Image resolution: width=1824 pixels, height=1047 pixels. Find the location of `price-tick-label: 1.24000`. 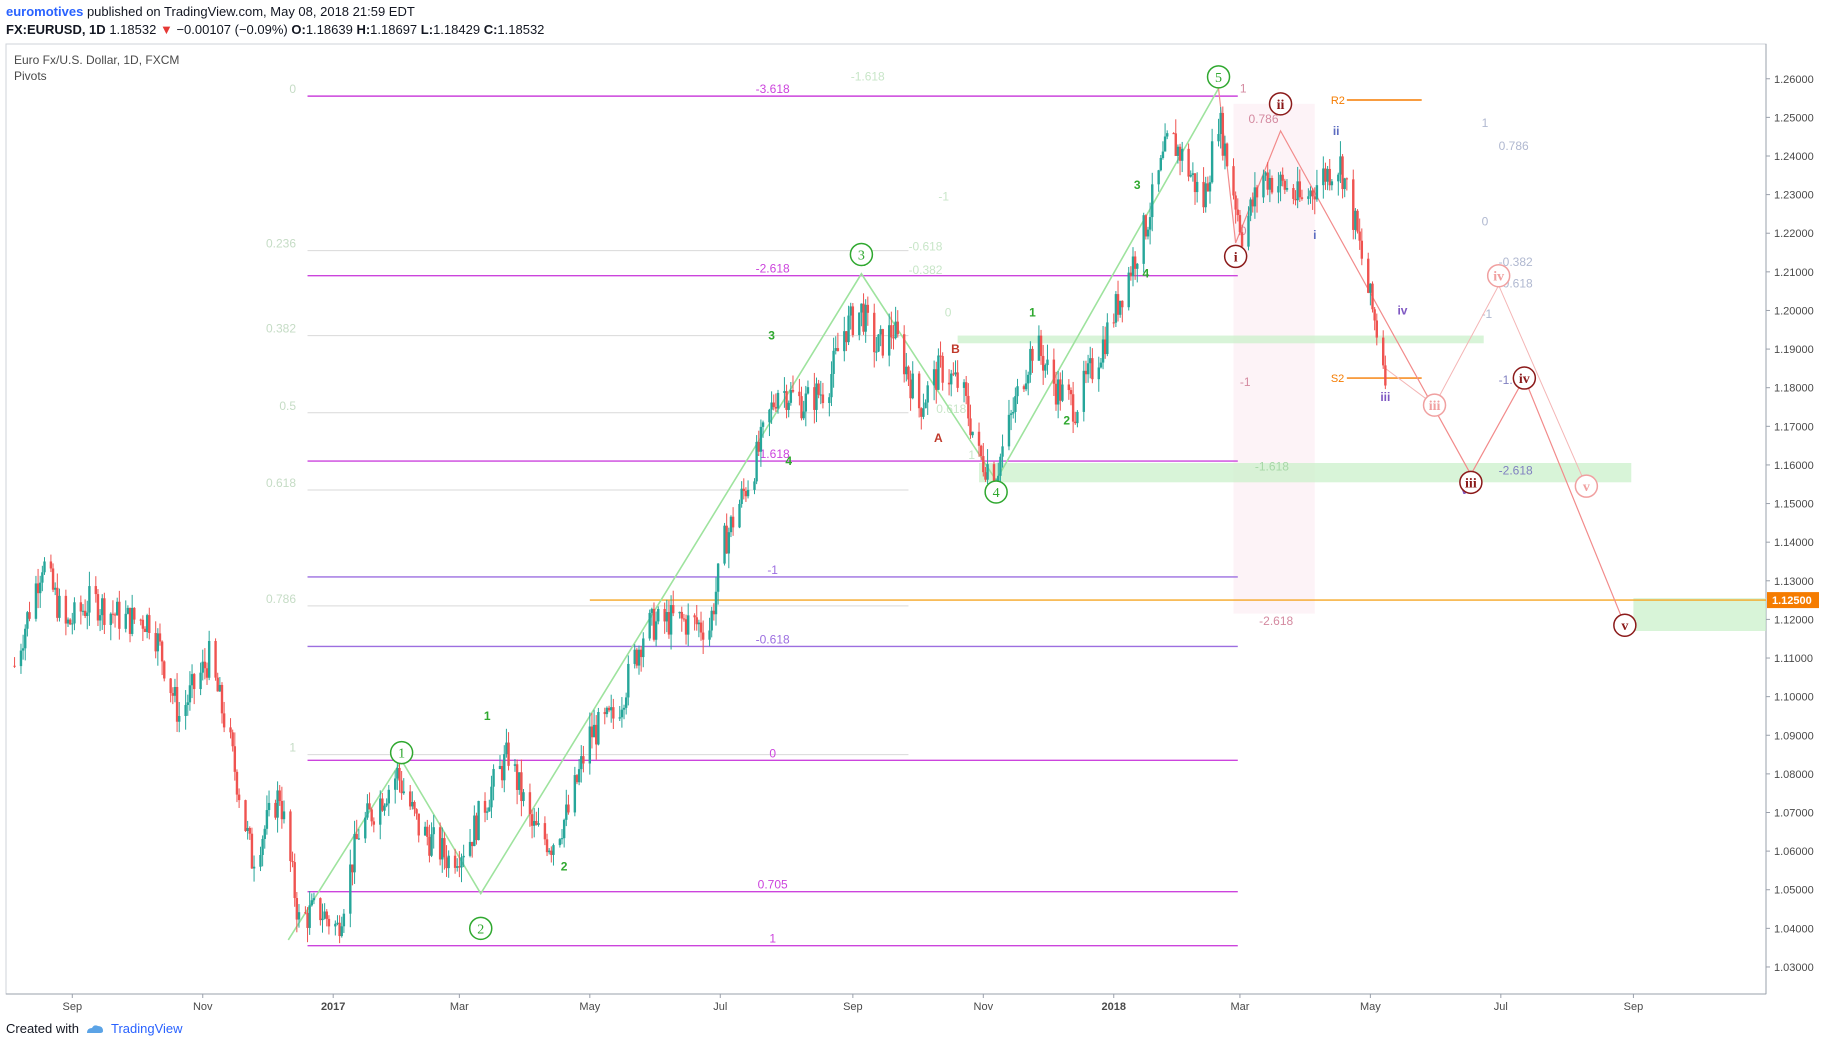

price-tick-label: 1.24000 is located at coordinates (1794, 157).